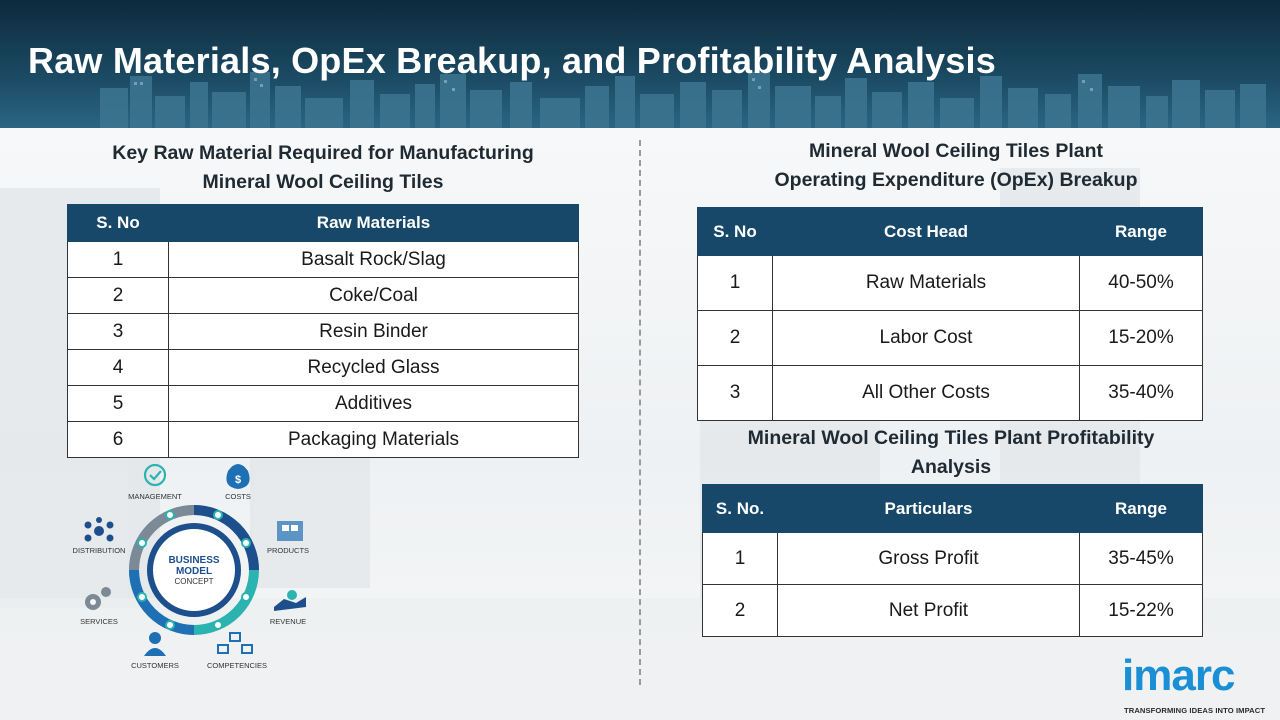 This screenshot has height=720, width=1280. What do you see at coordinates (373, 295) in the screenshot?
I see `row-material: Coke/Coal` at bounding box center [373, 295].